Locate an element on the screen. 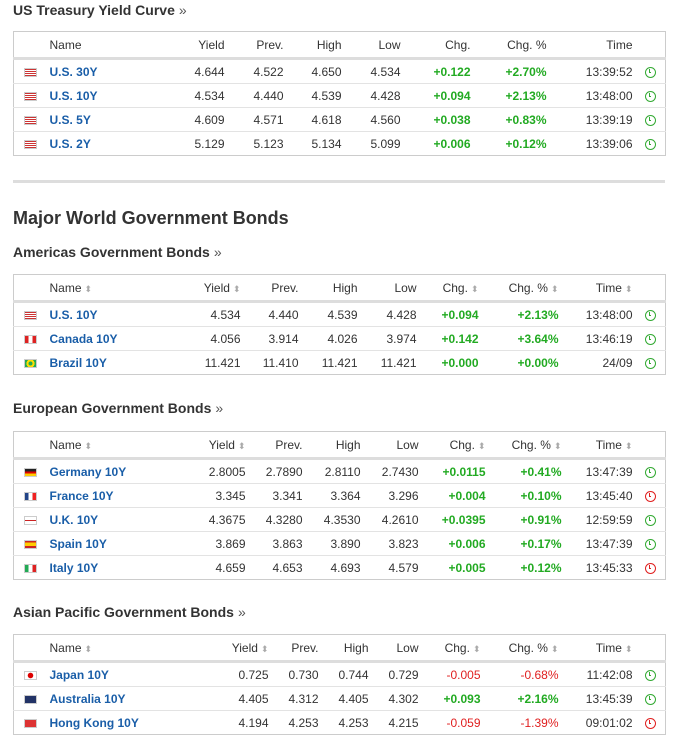 The height and width of the screenshot is (744, 673). section-title-text: European Government Bonds is located at coordinates (112, 408).